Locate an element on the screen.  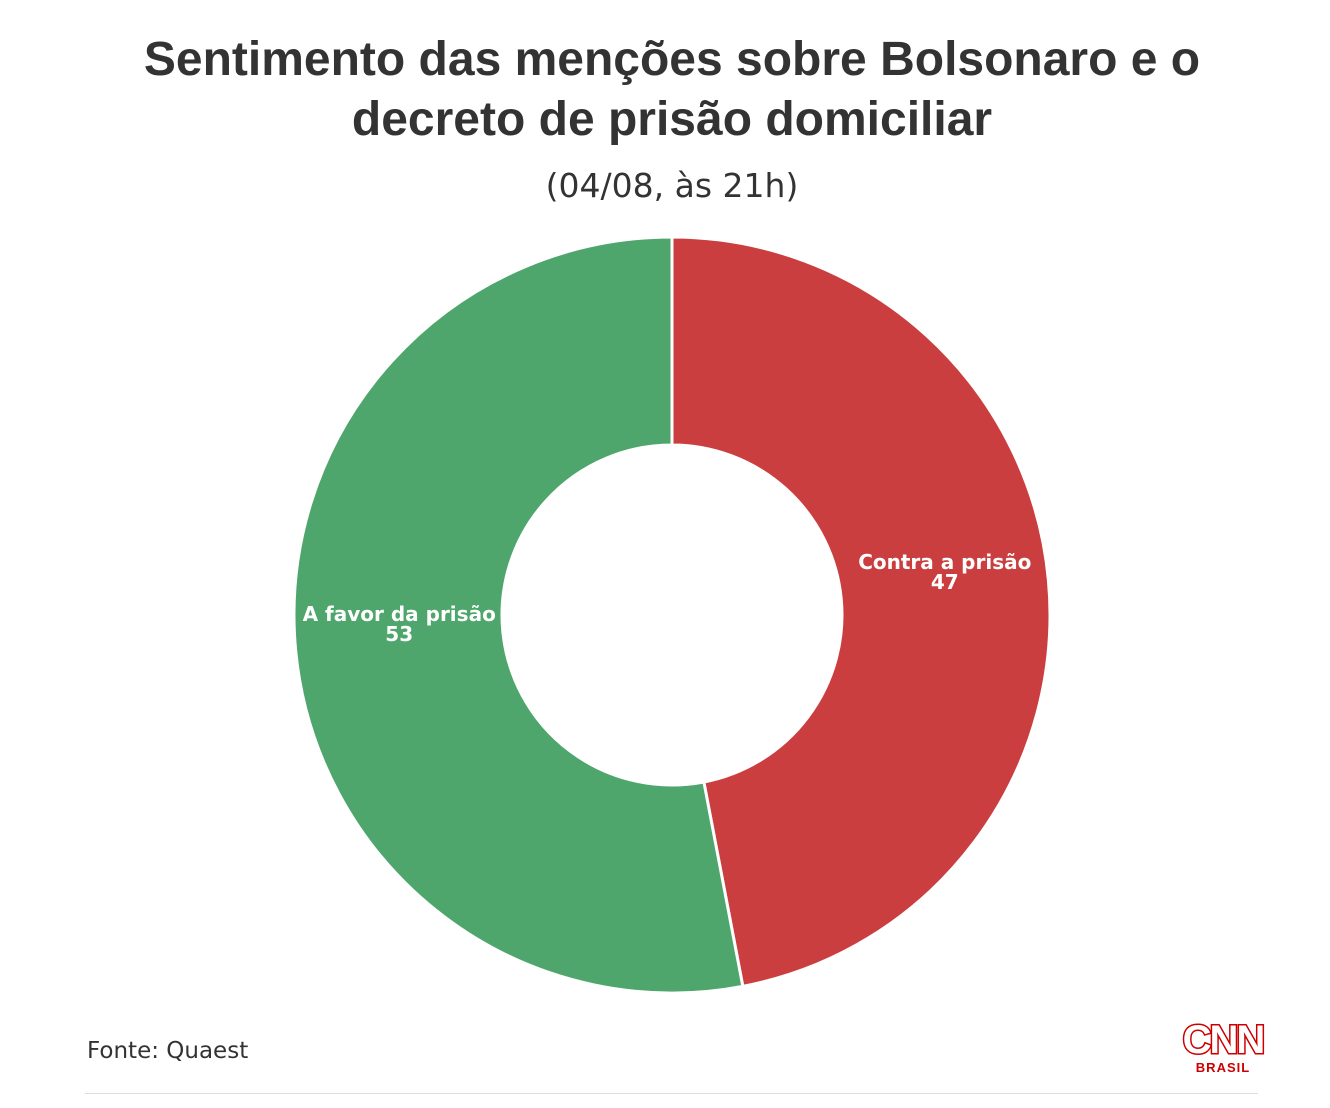
cnn-brasil-logo: CNN BRASIL is located at coordinates (1223, 1047).